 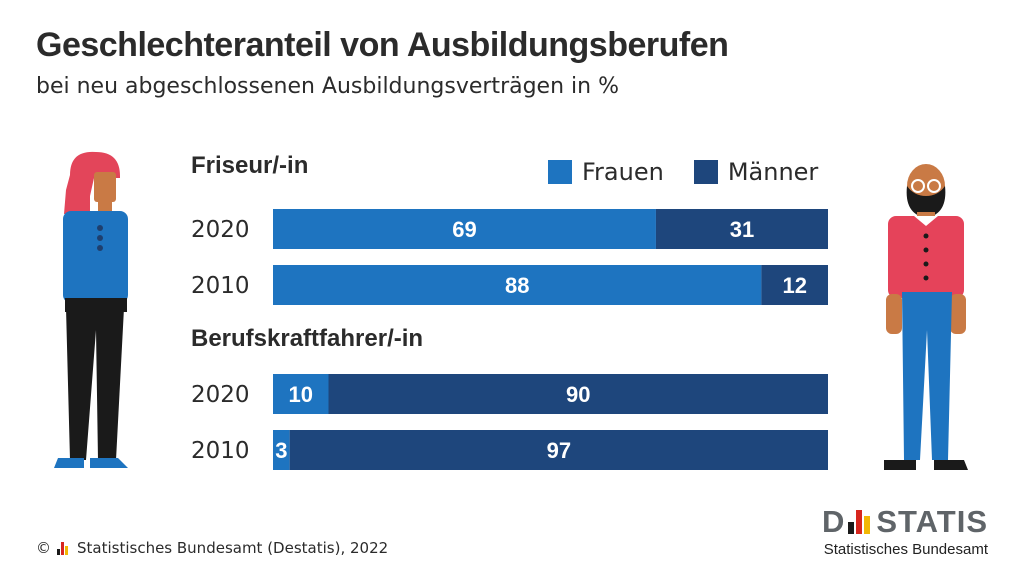 What do you see at coordinates (63, 548) in the screenshot?
I see `destatis-mini-logo-icon` at bounding box center [63, 548].